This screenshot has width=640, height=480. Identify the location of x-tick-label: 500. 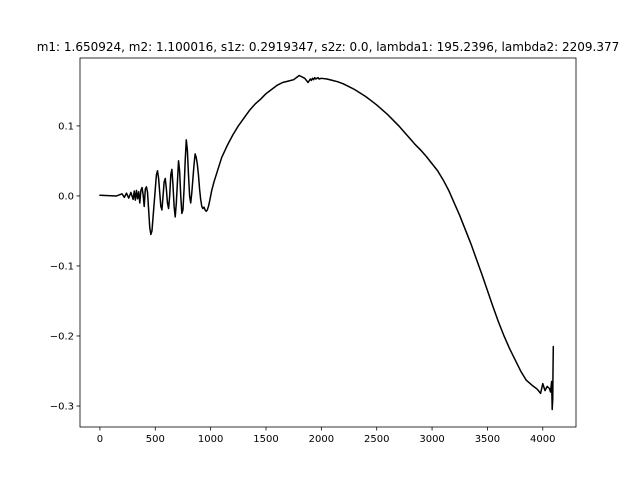
(155, 439).